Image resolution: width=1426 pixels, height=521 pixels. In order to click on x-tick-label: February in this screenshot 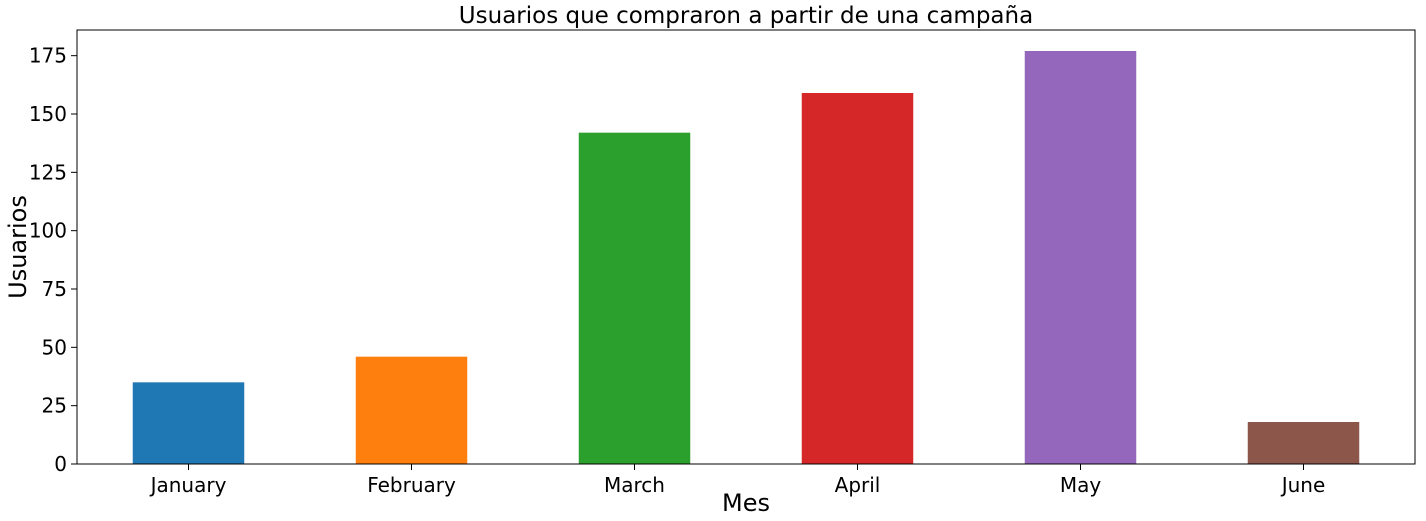, I will do `click(411, 485)`.